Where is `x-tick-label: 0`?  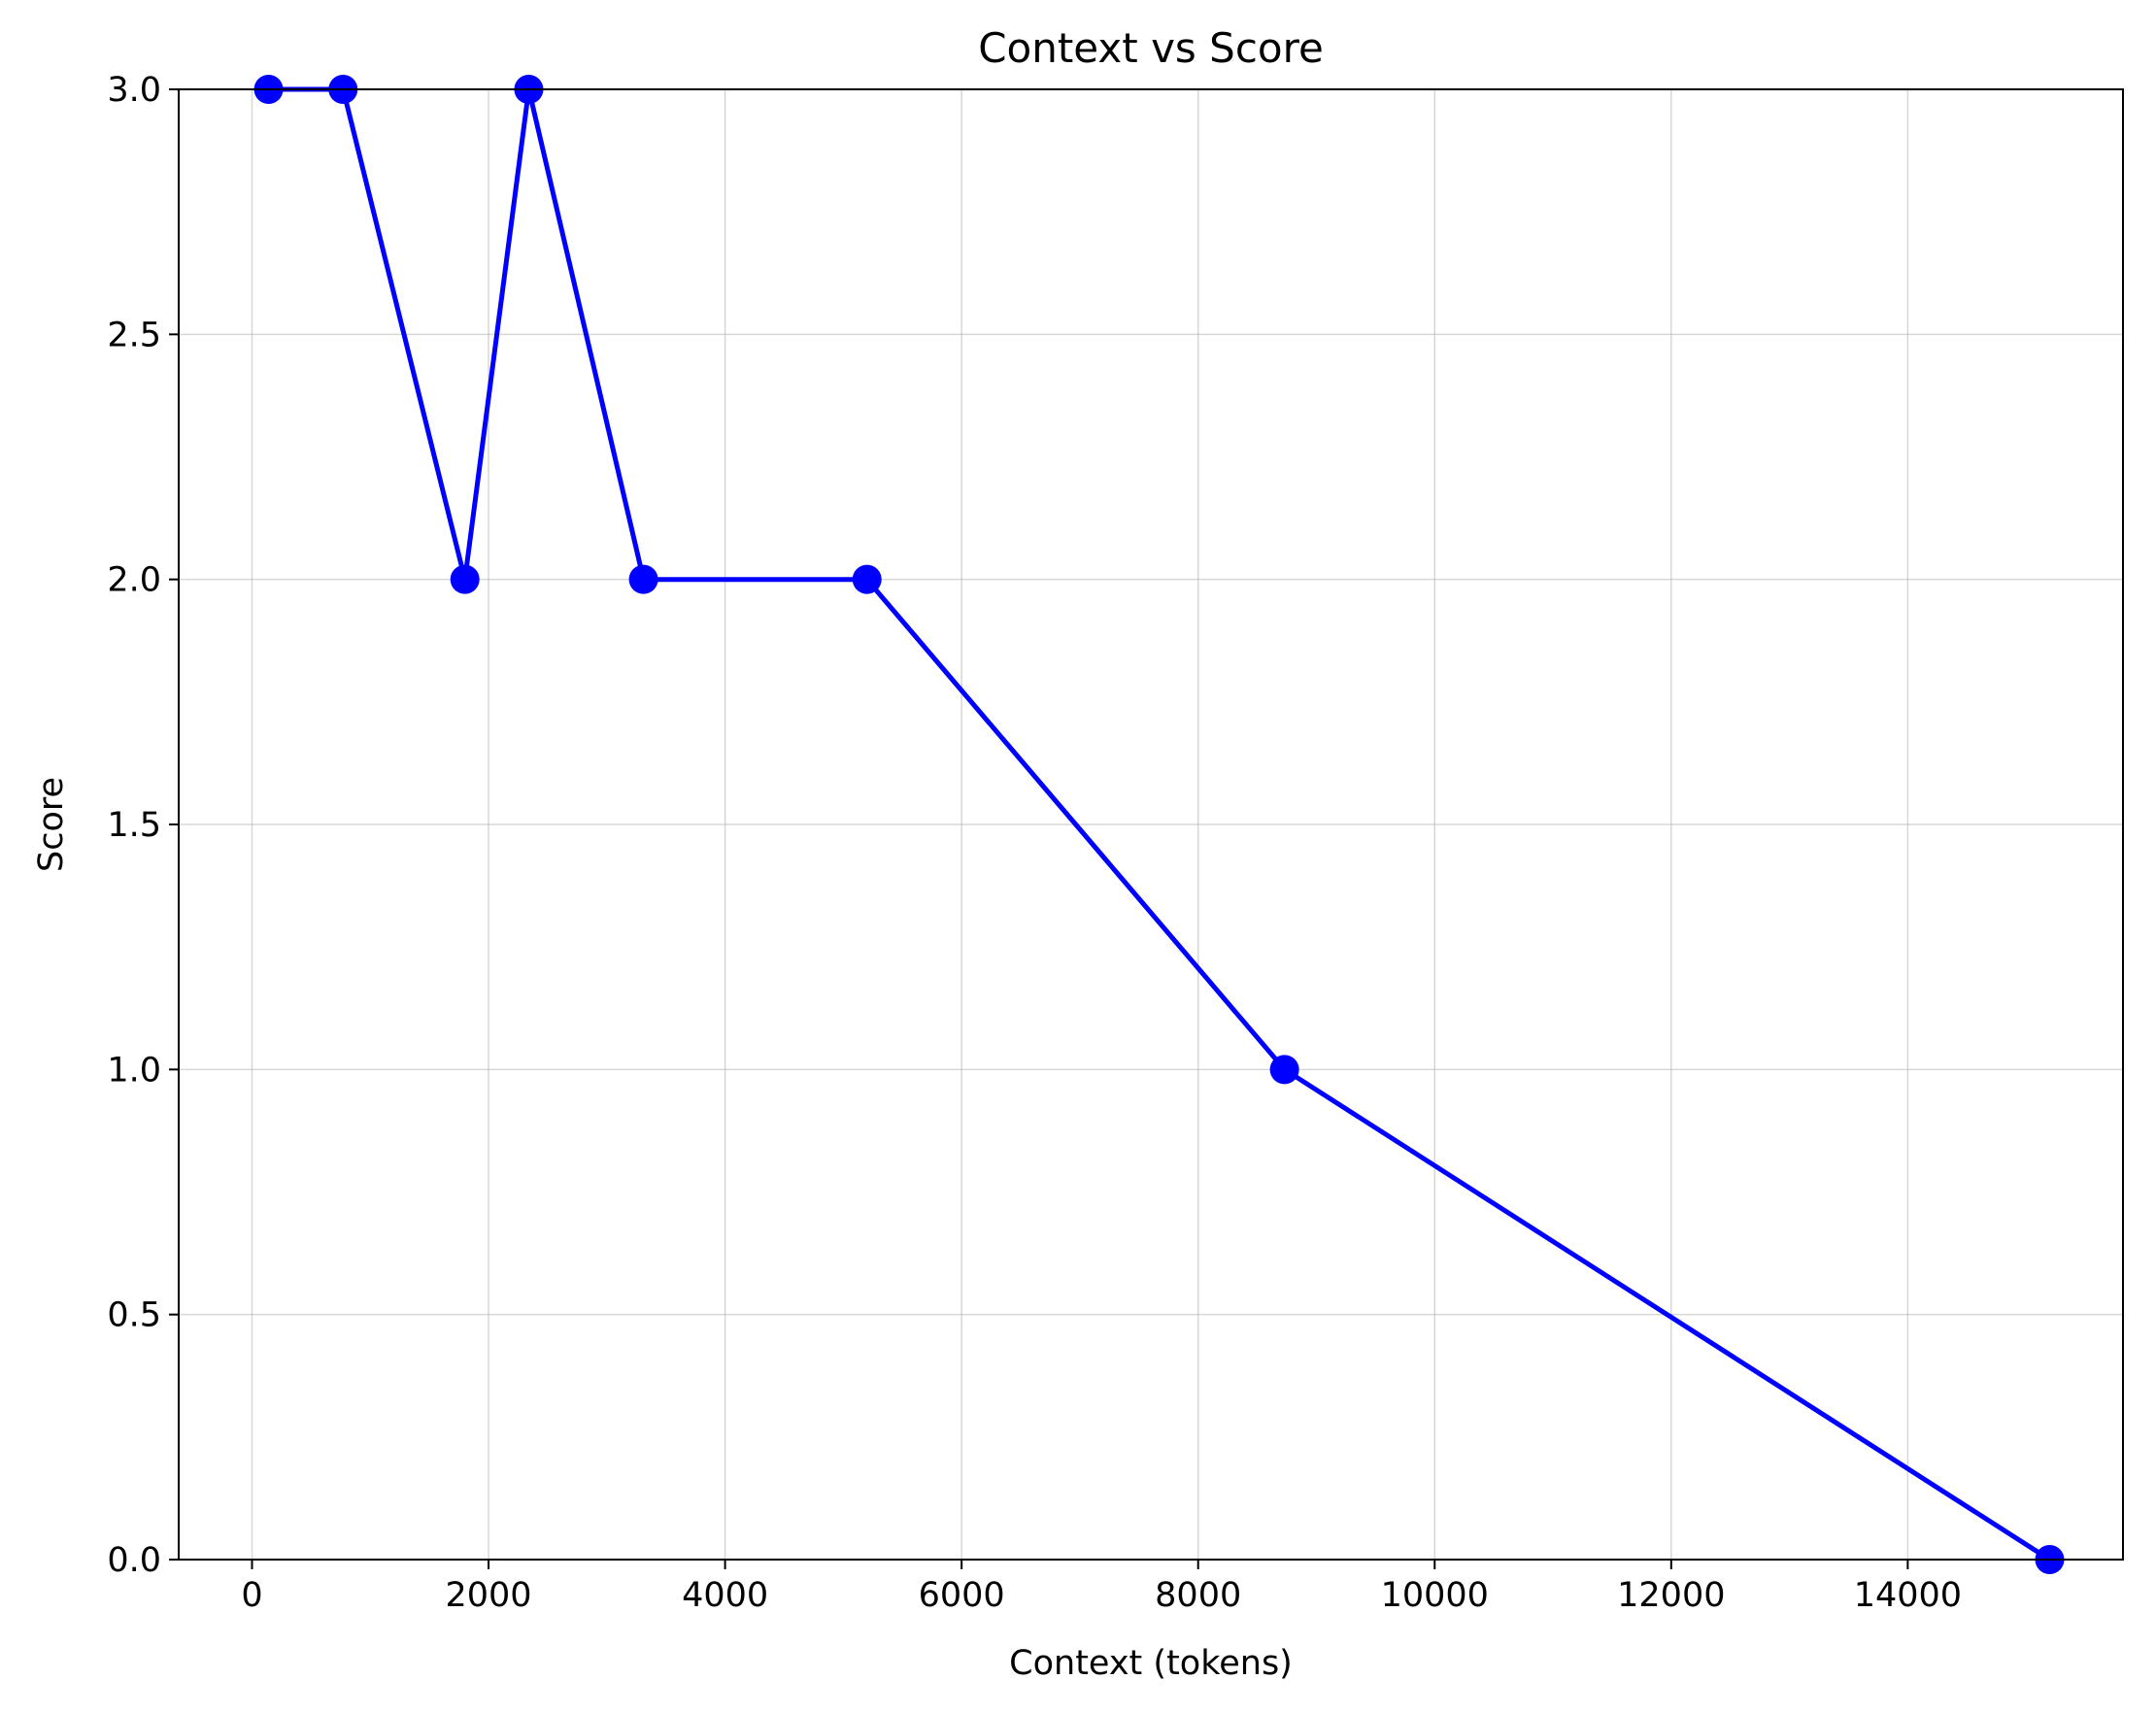
x-tick-label: 0 is located at coordinates (252, 1595).